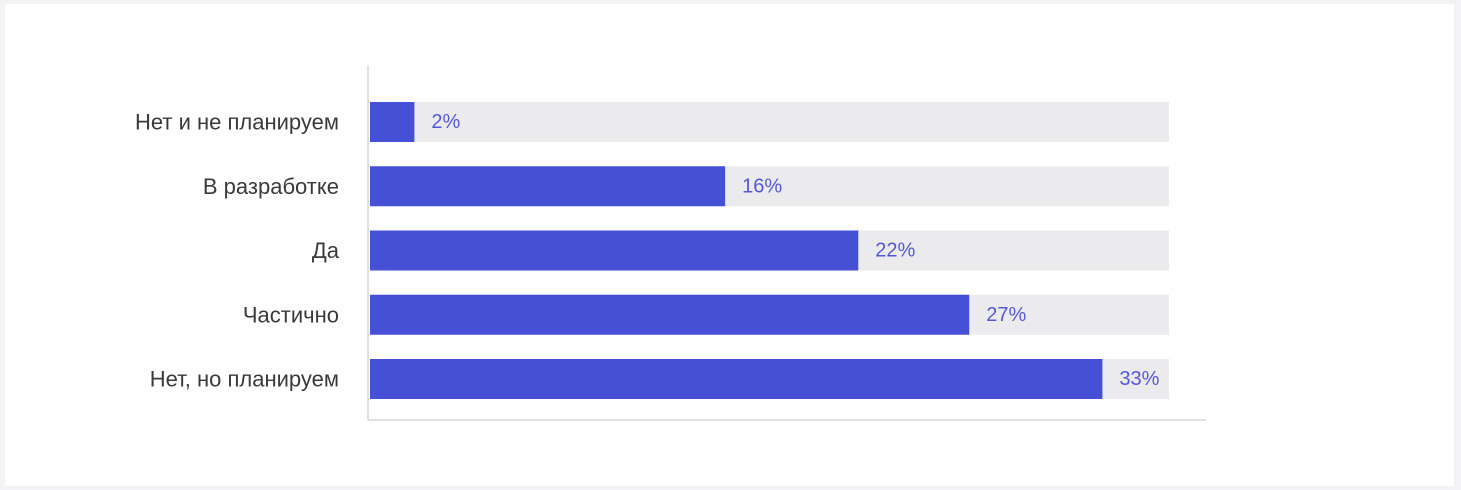 This screenshot has width=1461, height=490. I want to click on category-label: Да, so click(326, 250).